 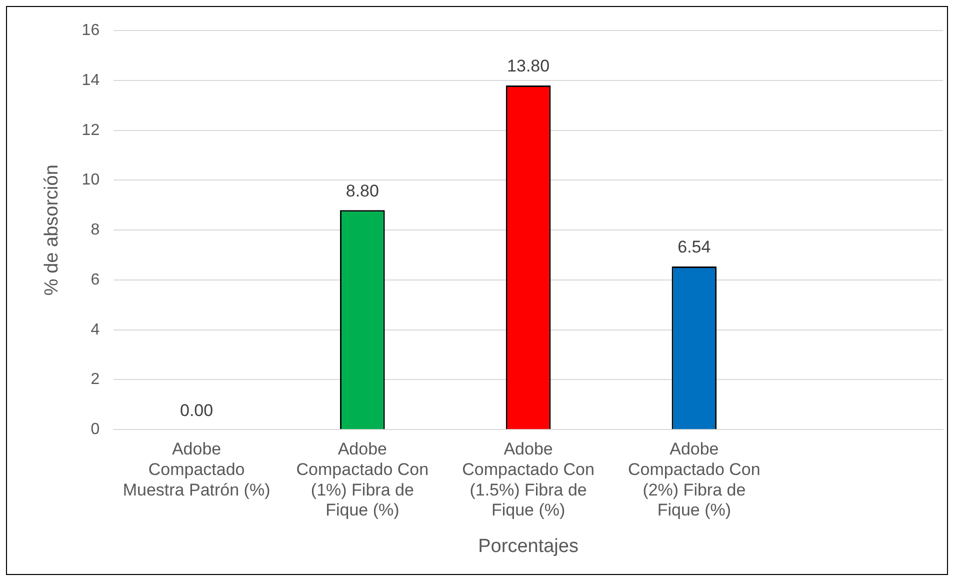 I want to click on y-tick-label: 6, so click(x=95, y=279).